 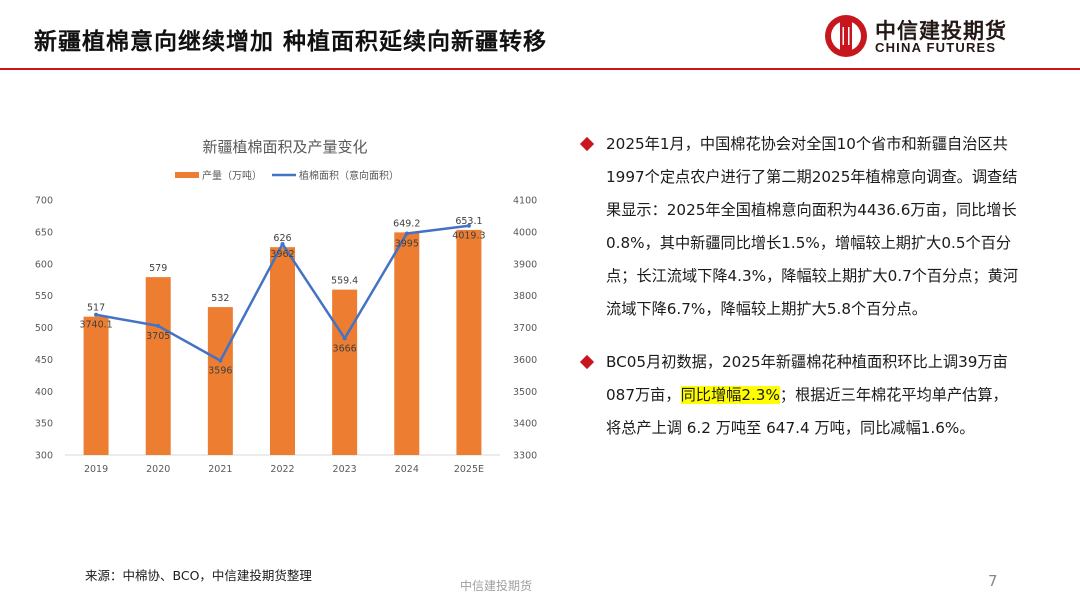 What do you see at coordinates (496, 586) in the screenshot?
I see `footer-company: 中信建投期货` at bounding box center [496, 586].